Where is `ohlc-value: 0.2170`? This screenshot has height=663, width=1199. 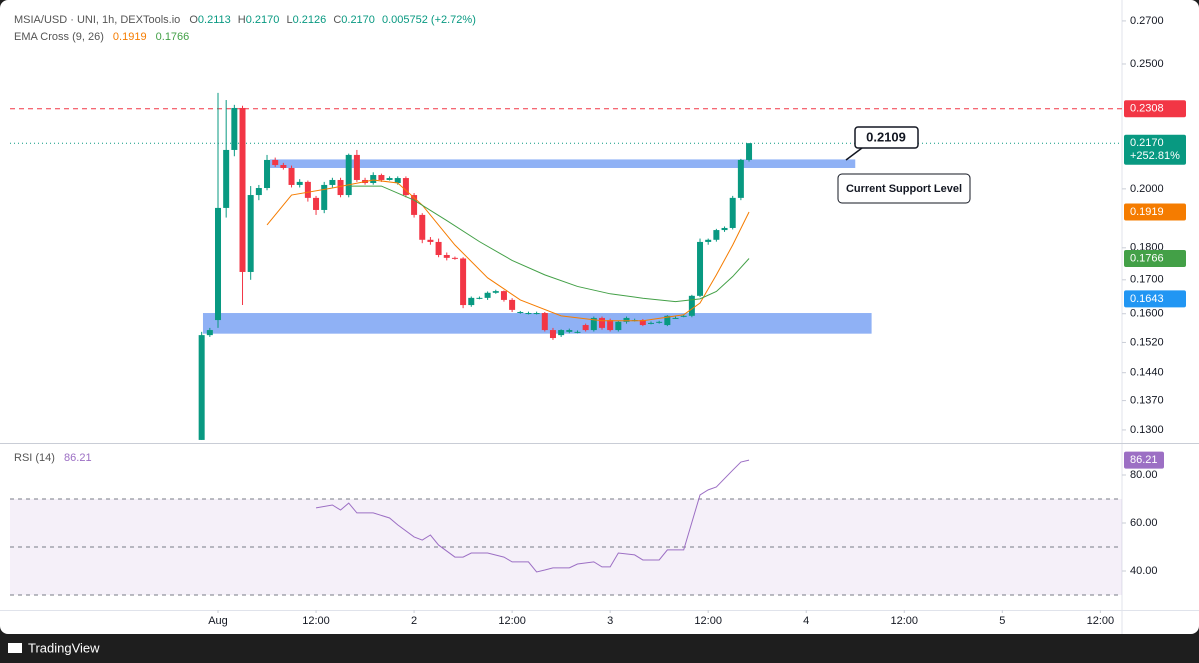 ohlc-value: 0.2170 is located at coordinates (358, 20).